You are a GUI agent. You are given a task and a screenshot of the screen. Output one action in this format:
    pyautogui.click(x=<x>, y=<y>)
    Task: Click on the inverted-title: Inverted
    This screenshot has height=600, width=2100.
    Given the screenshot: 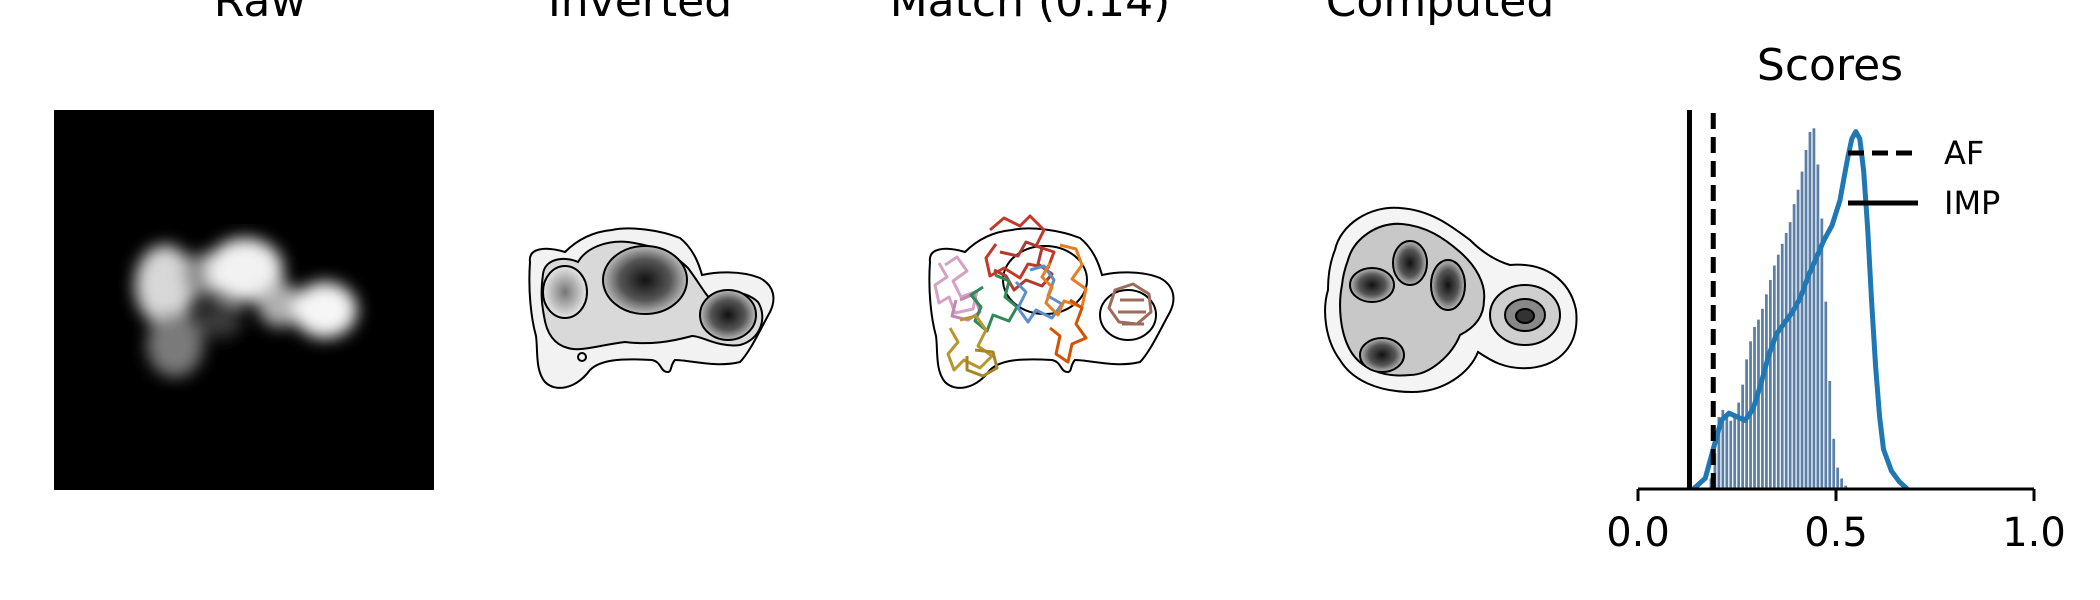 What is the action you would take?
    pyautogui.click(x=640, y=13)
    